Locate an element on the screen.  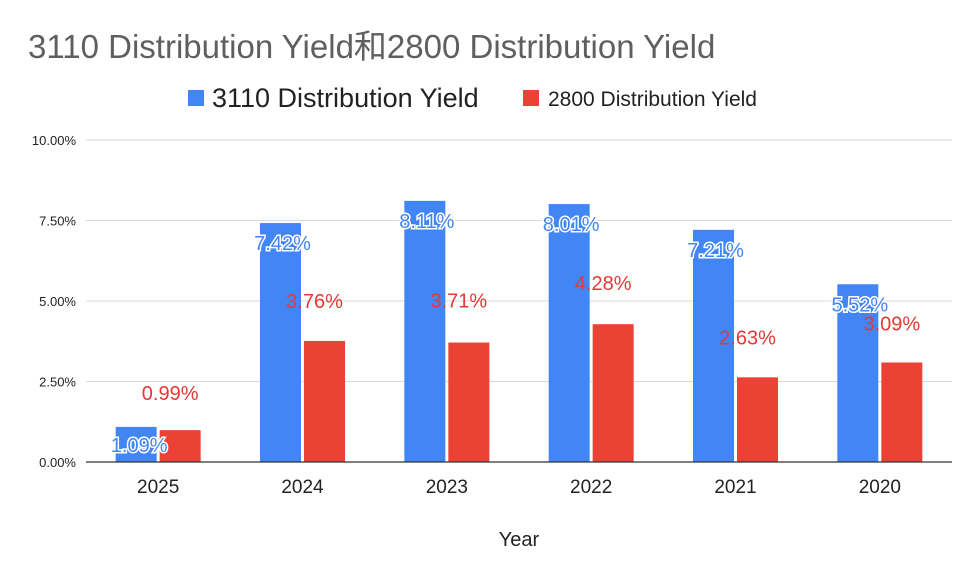
x-tick-label: 2022 is located at coordinates (591, 487).